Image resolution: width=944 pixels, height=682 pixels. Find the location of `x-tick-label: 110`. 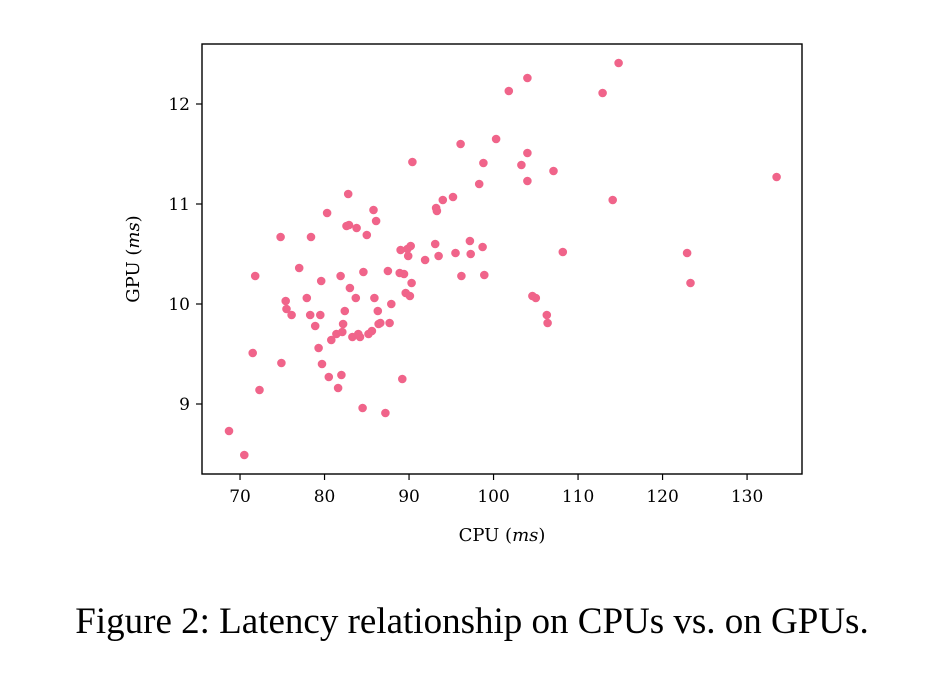

x-tick-label: 110 is located at coordinates (578, 497).